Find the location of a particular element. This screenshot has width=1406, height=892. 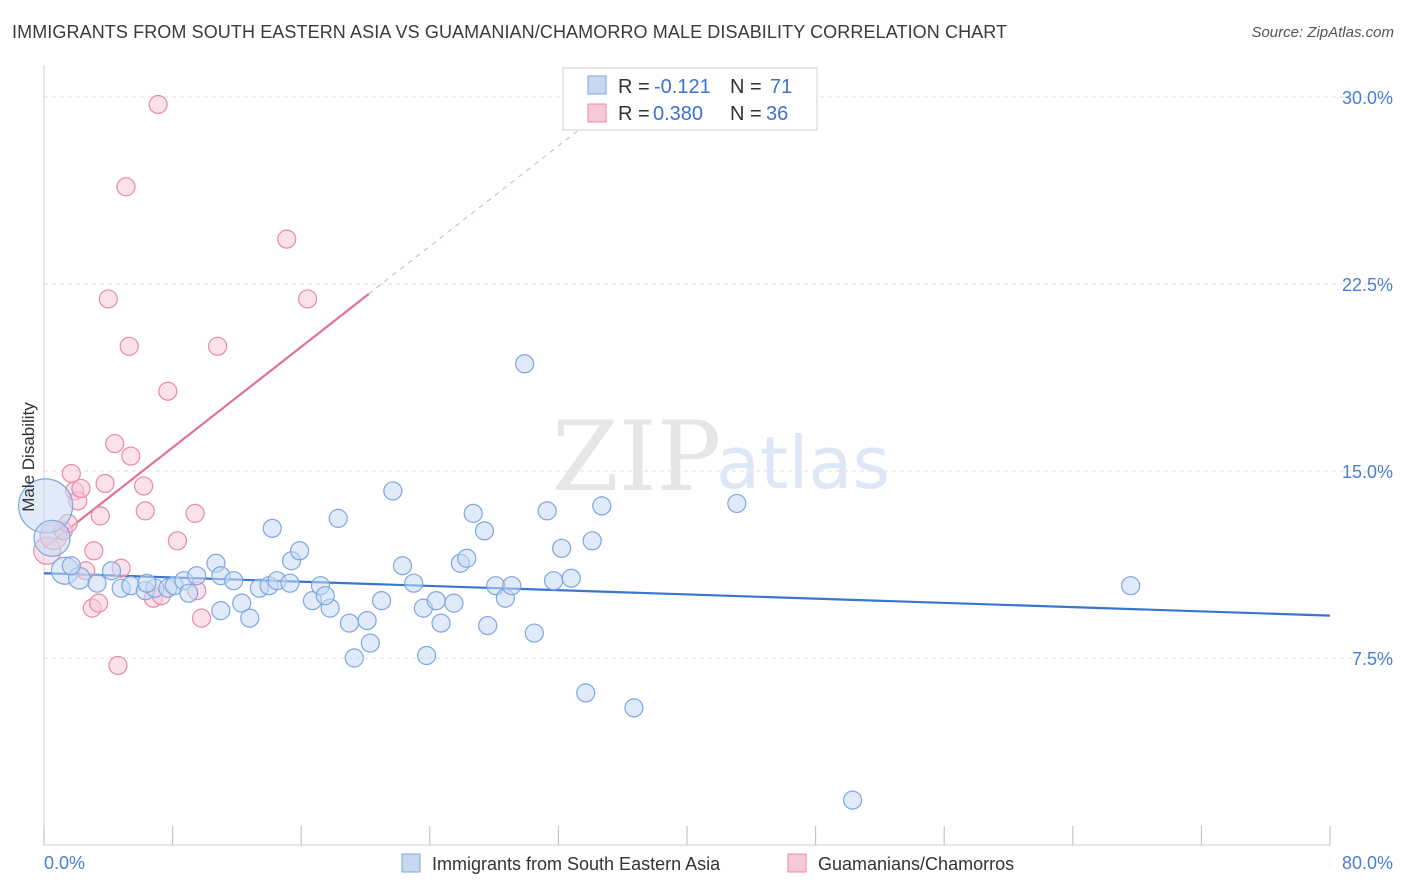

legend-n-label-blue: N = is located at coordinates (746, 87).